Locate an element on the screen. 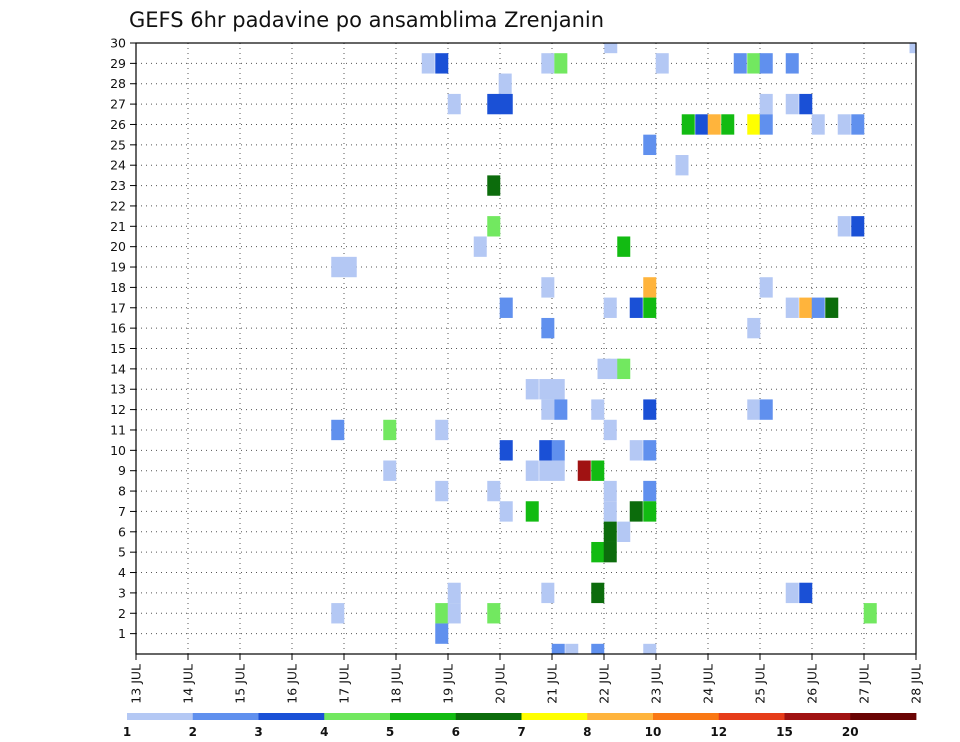 The image size is (960, 742). y-tick-label: 16 is located at coordinates (118, 328).